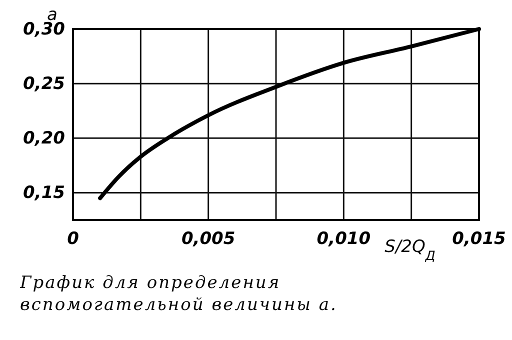 The image size is (512, 340). I want to click on x-axis-title: S/2Q$_{Д}$, so click(410, 250).